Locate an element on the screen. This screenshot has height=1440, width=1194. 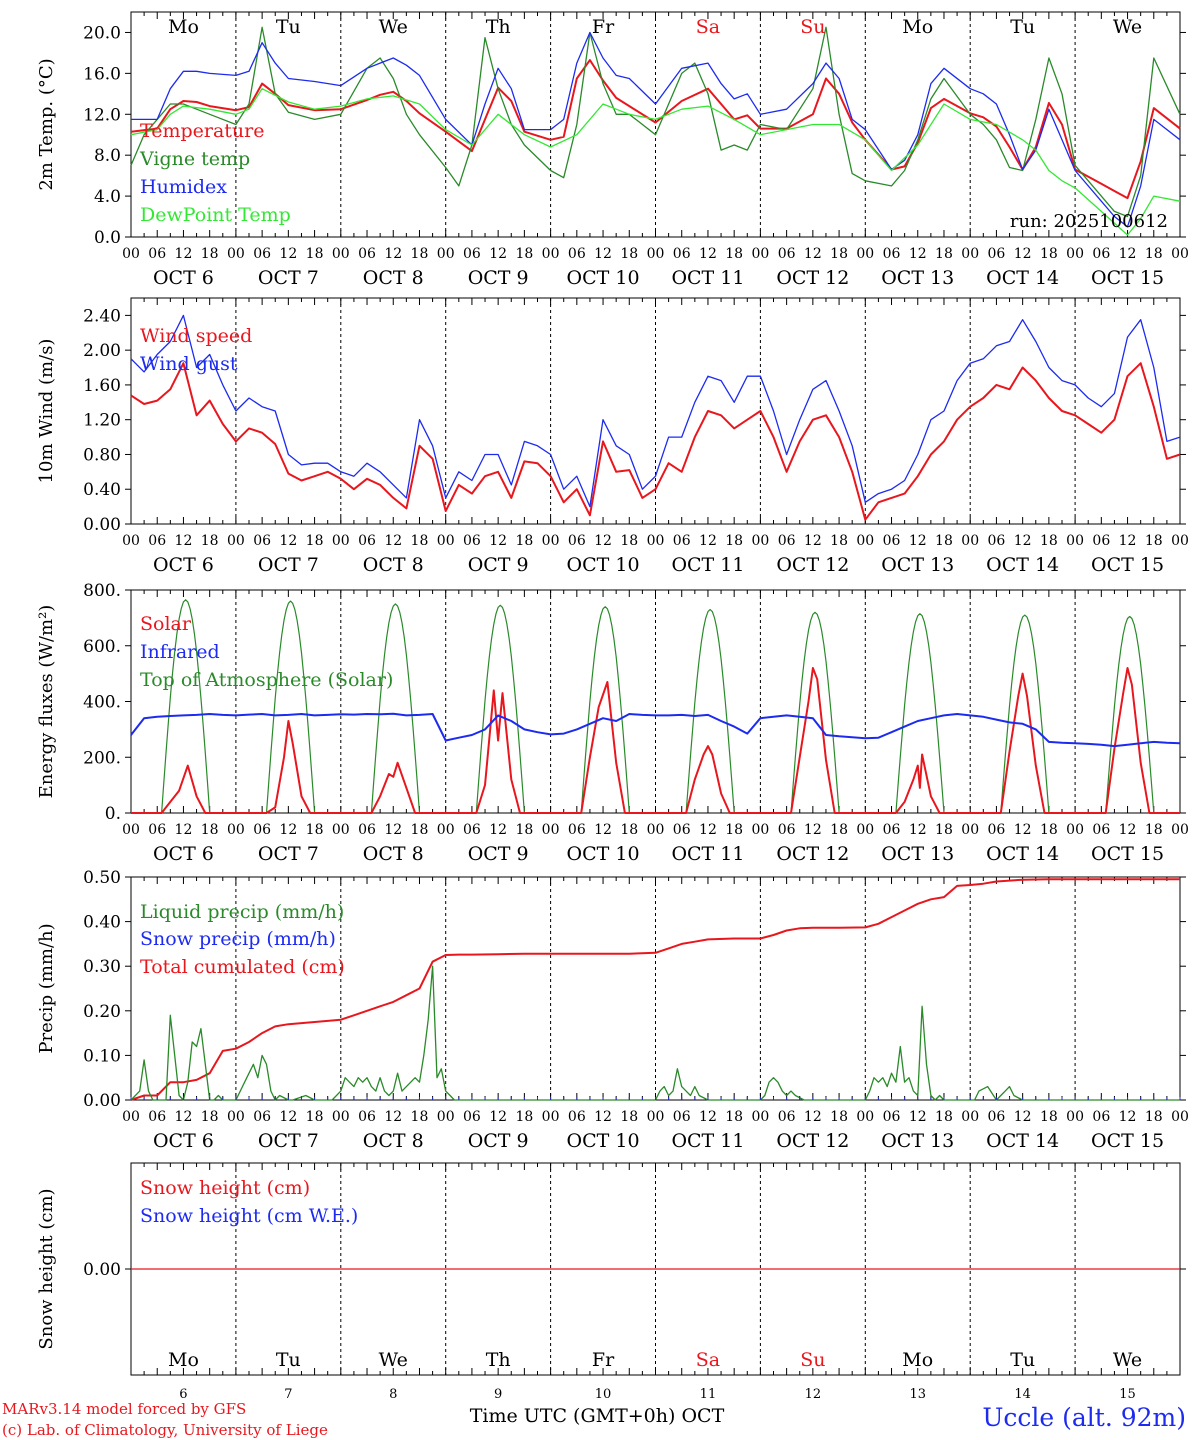
y-tick-label: 1.60 is located at coordinates (102, 386).